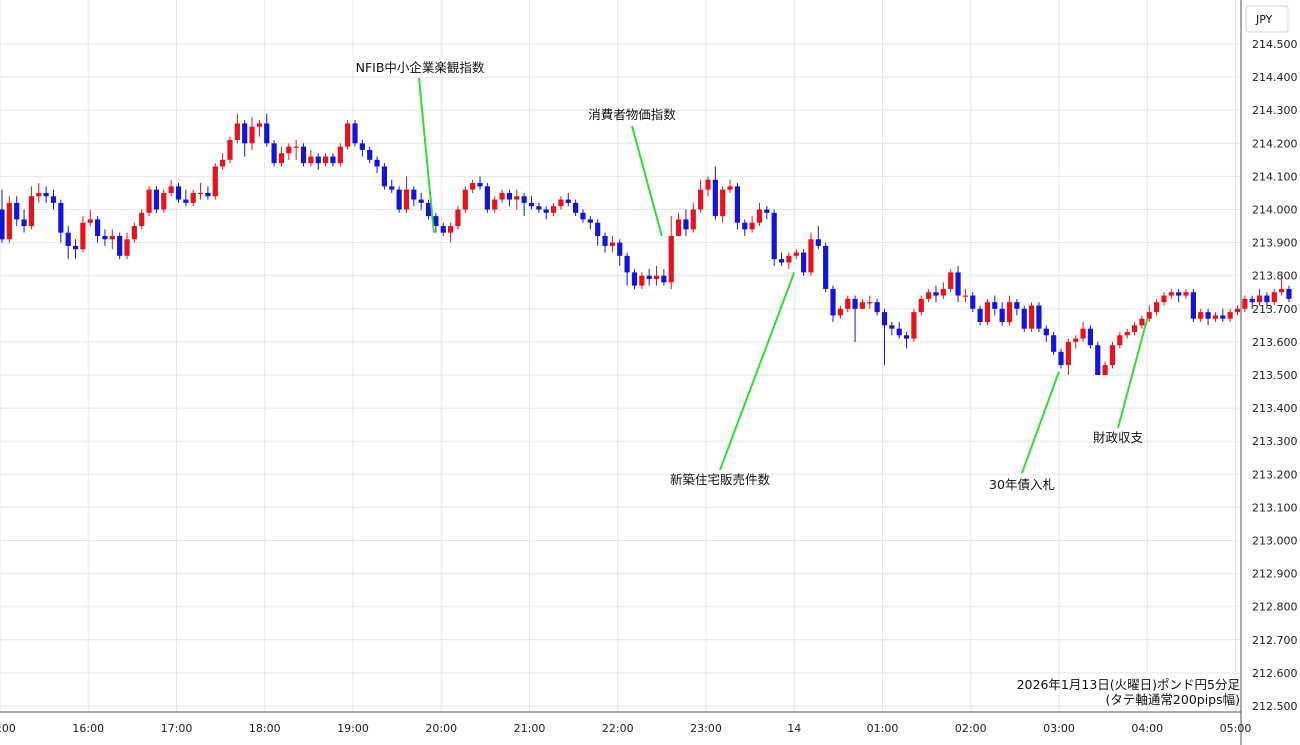  Describe the element at coordinates (1173, 699) in the screenshot. I see `chart-caption-line2: (タテ軸通常200pips幅)` at that location.